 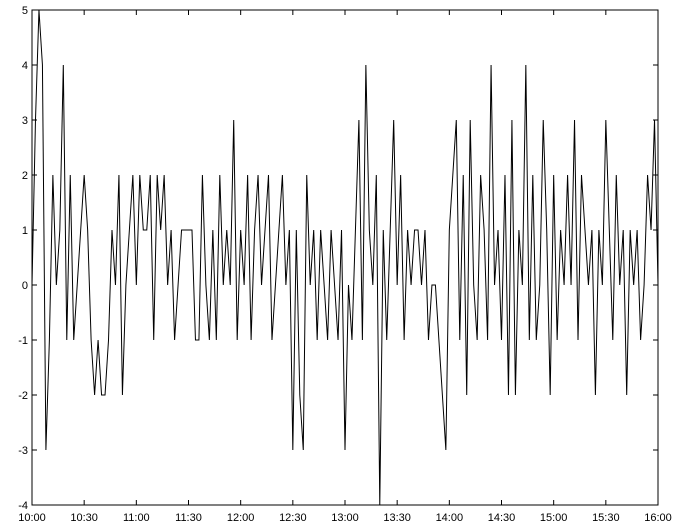 I want to click on x-tick-label: 14:00, so click(x=450, y=518).